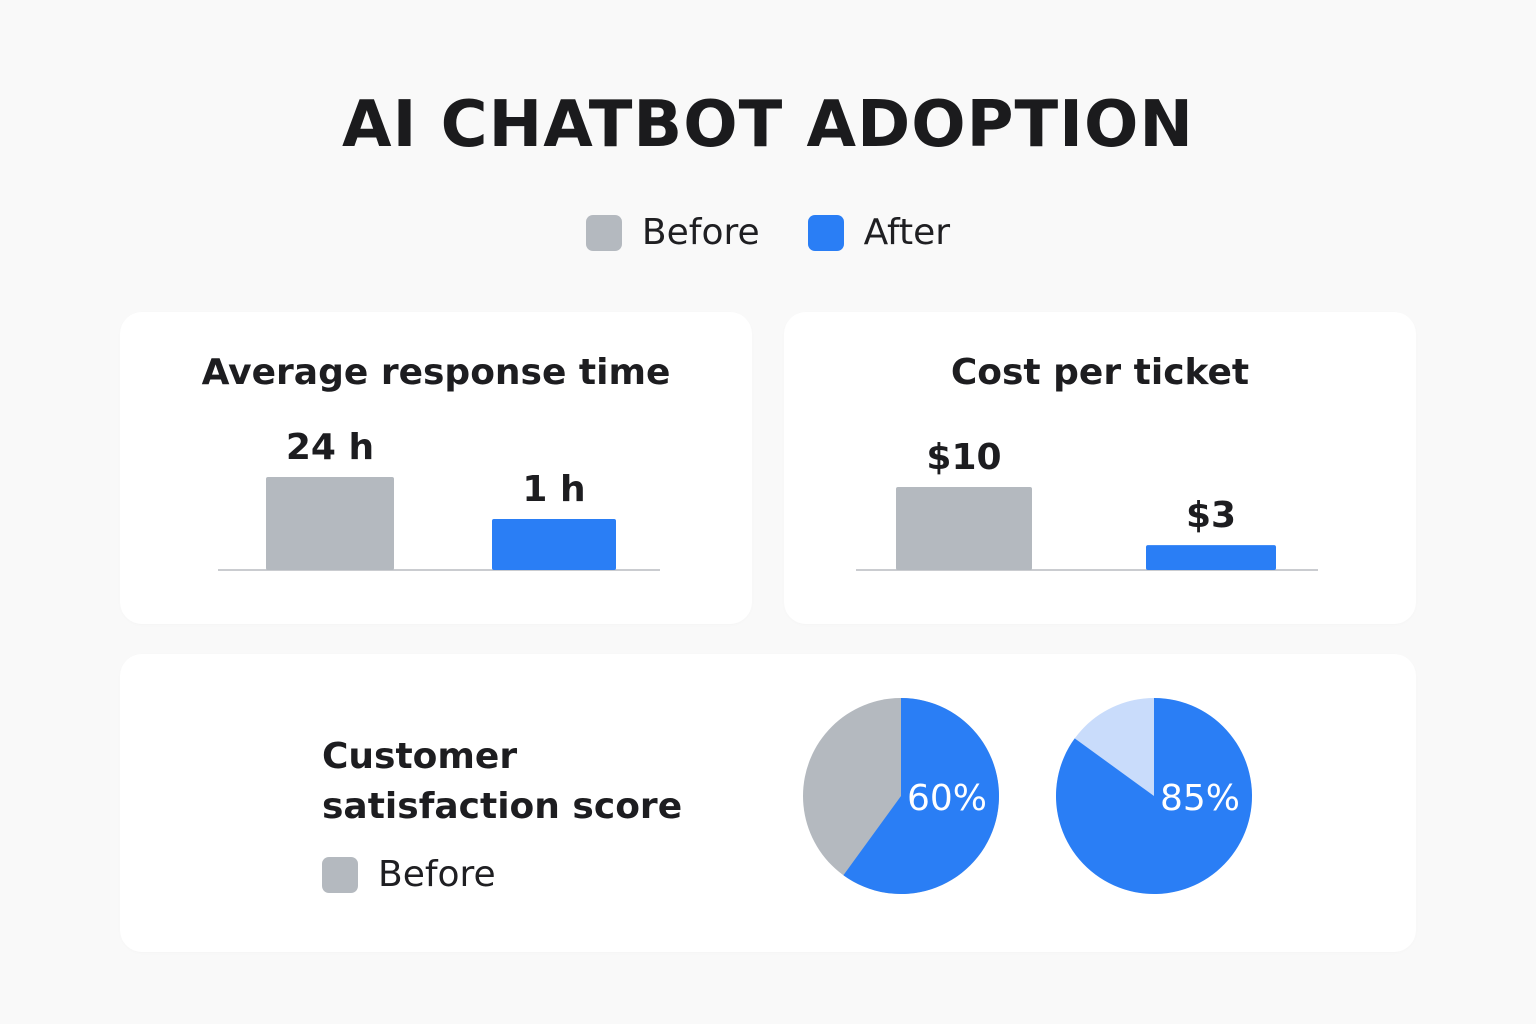 The width and height of the screenshot is (1536, 1024). I want to click on cost-per-ticket-value-label-before: $10, so click(963, 457).